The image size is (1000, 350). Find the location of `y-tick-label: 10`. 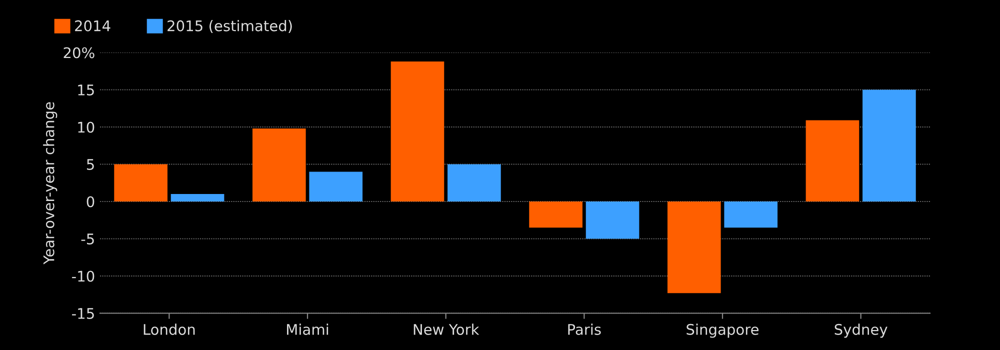

y-tick-label: 10 is located at coordinates (86, 127).